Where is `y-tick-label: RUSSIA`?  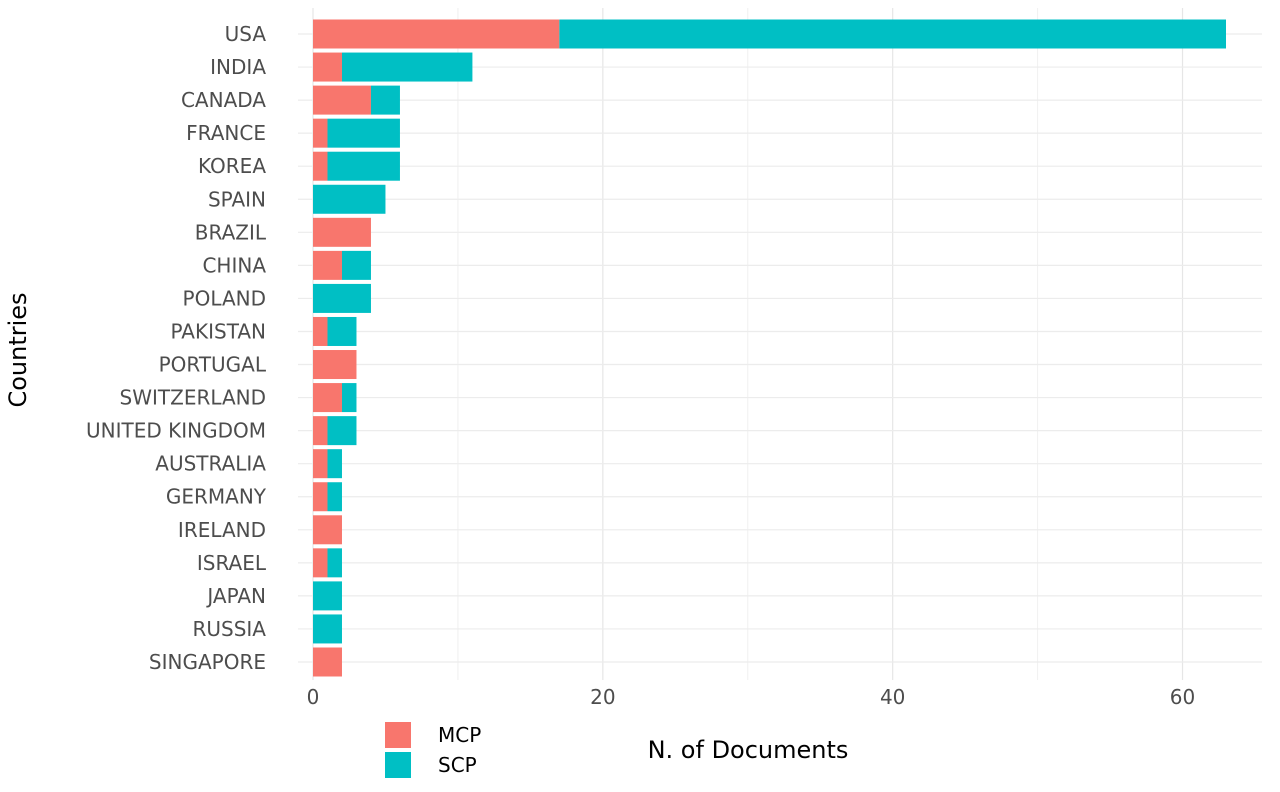 y-tick-label: RUSSIA is located at coordinates (229, 629).